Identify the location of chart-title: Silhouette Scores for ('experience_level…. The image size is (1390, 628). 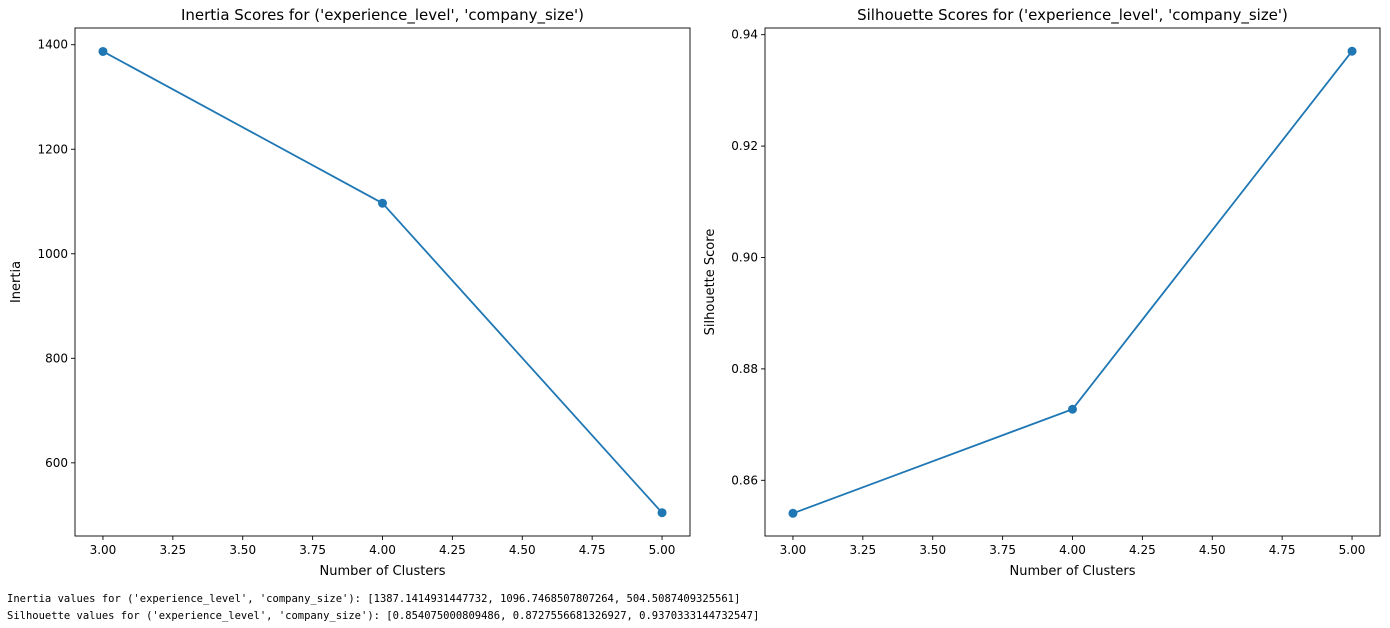
(1072, 15).